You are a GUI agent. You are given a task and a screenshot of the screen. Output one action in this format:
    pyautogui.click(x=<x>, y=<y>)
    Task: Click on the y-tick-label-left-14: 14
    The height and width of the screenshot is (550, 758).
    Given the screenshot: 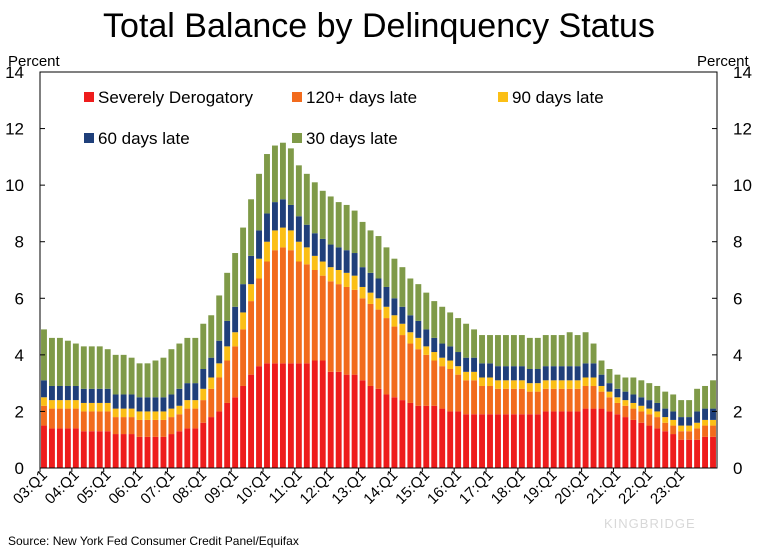 What is the action you would take?
    pyautogui.click(x=14, y=72)
    